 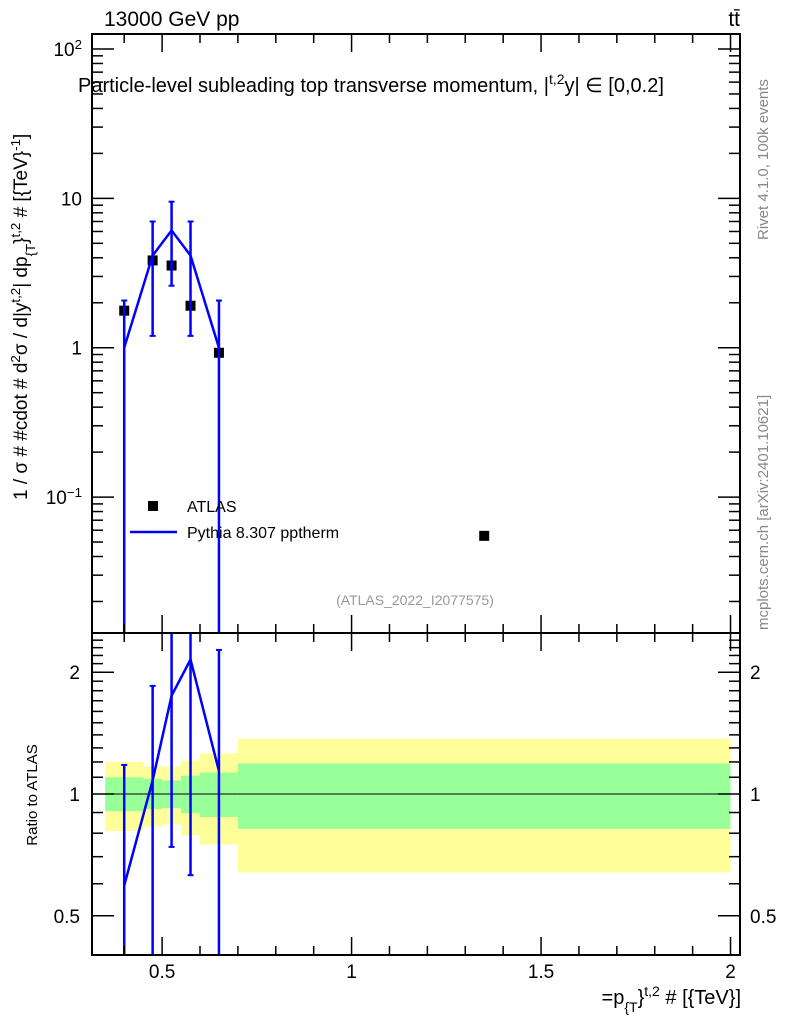 I want to click on y-tick-label: 1, so click(x=76, y=349).